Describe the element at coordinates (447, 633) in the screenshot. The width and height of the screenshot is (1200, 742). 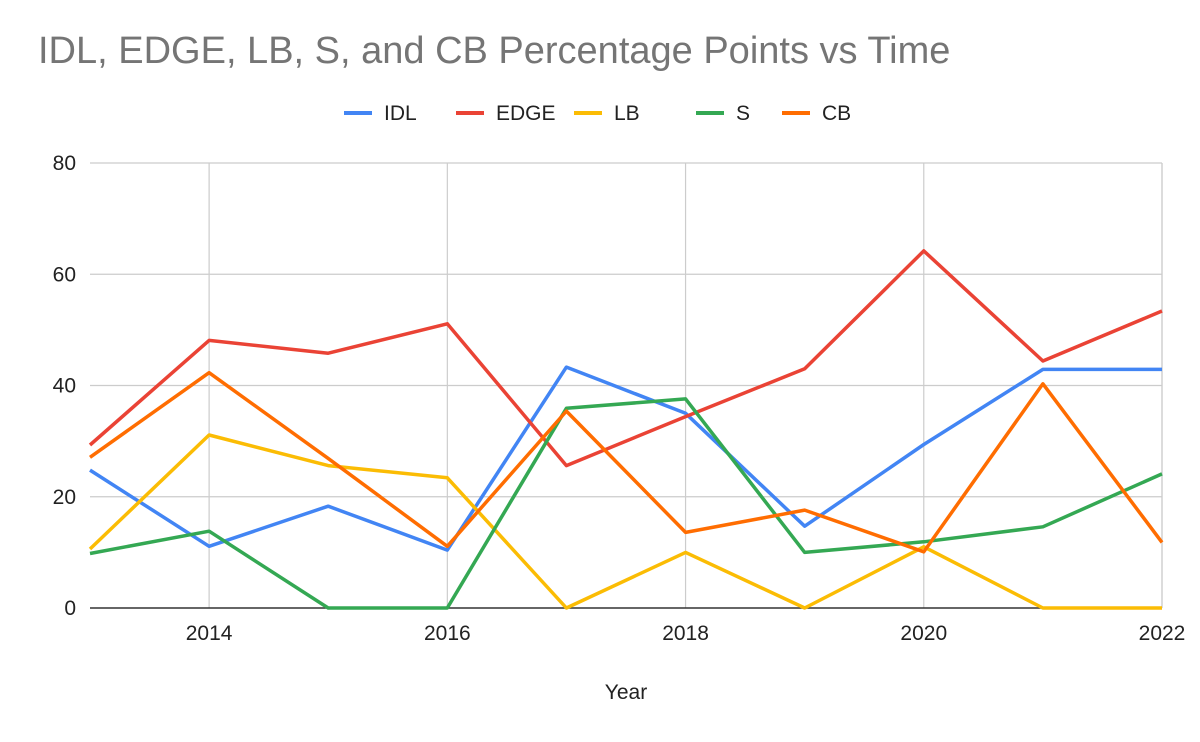
I see `x-tick-label: 2016` at that location.